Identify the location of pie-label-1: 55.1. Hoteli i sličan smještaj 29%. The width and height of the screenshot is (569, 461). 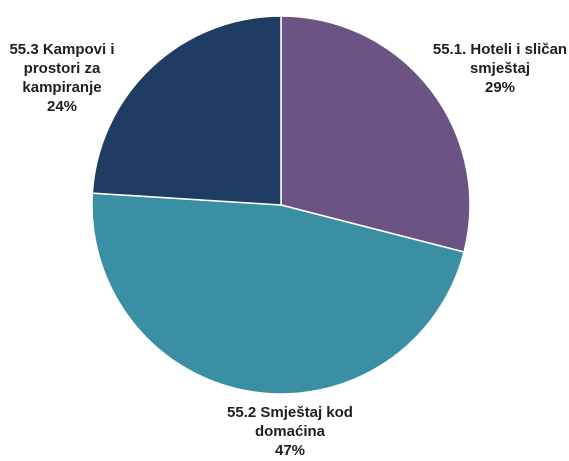
(500, 68).